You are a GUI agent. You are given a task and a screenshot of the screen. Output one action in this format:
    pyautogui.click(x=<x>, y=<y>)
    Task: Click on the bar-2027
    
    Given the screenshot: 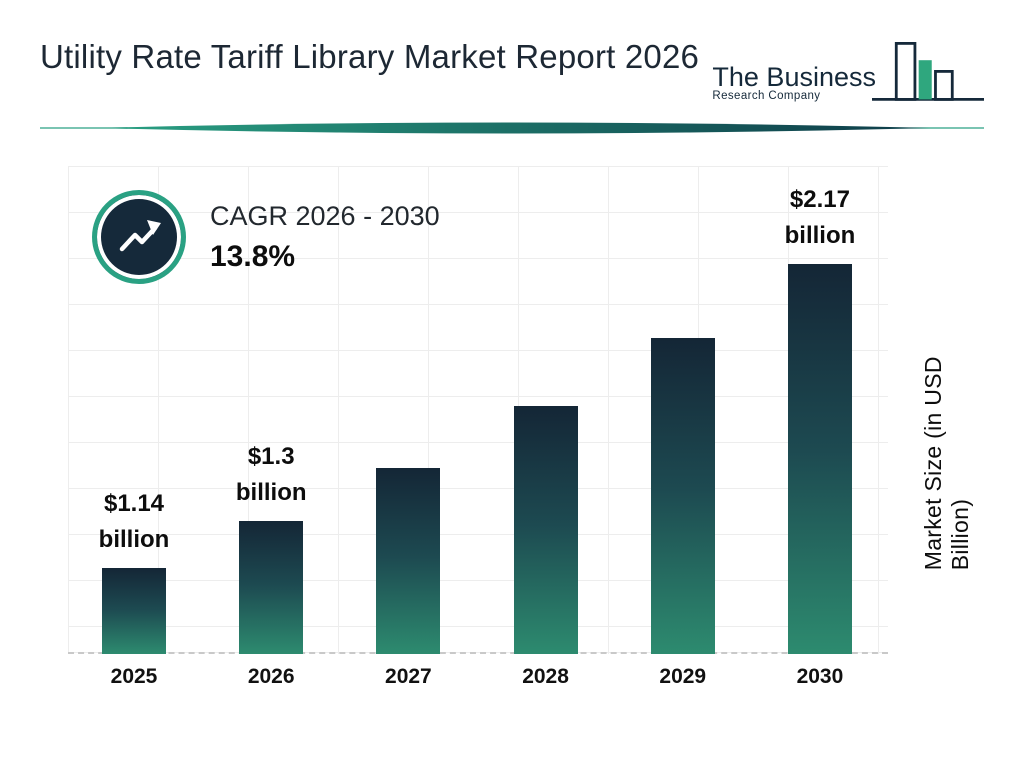 What is the action you would take?
    pyautogui.click(x=408, y=561)
    